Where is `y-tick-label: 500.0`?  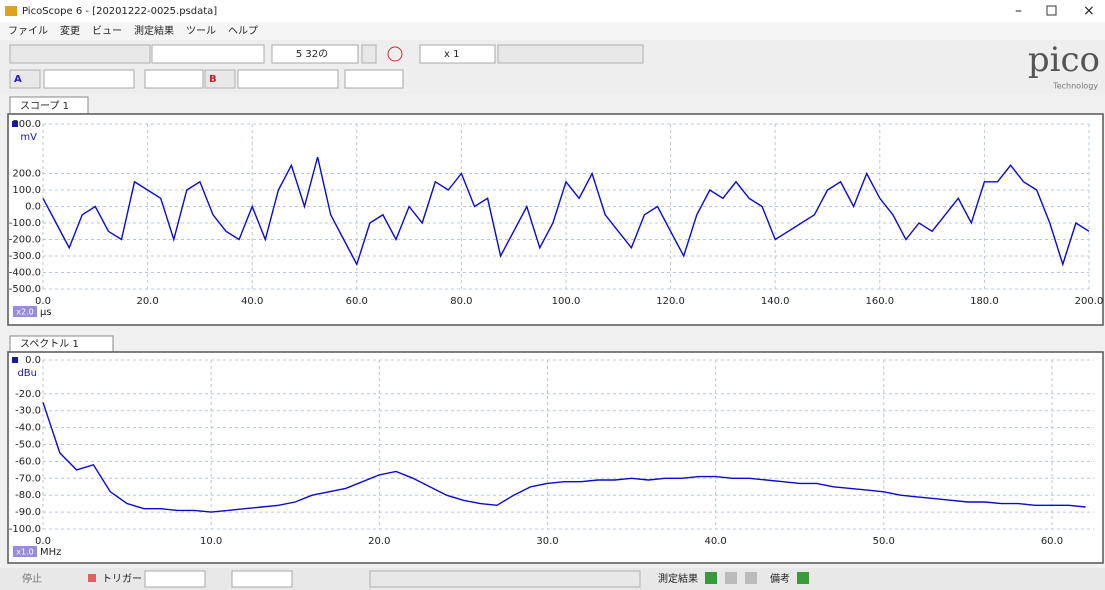
y-tick-label: 500.0 is located at coordinates (26, 124).